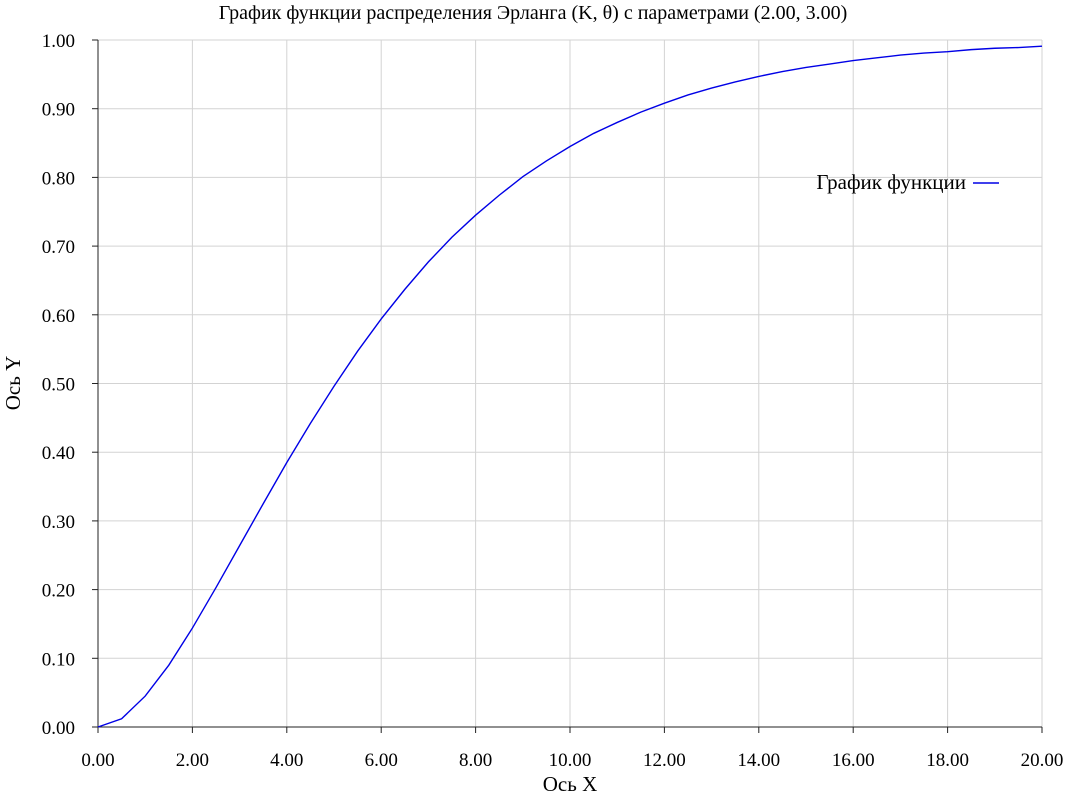 Image resolution: width=1067 pixels, height=800 pixels. I want to click on x-axis-label: Ось X, so click(570, 784).